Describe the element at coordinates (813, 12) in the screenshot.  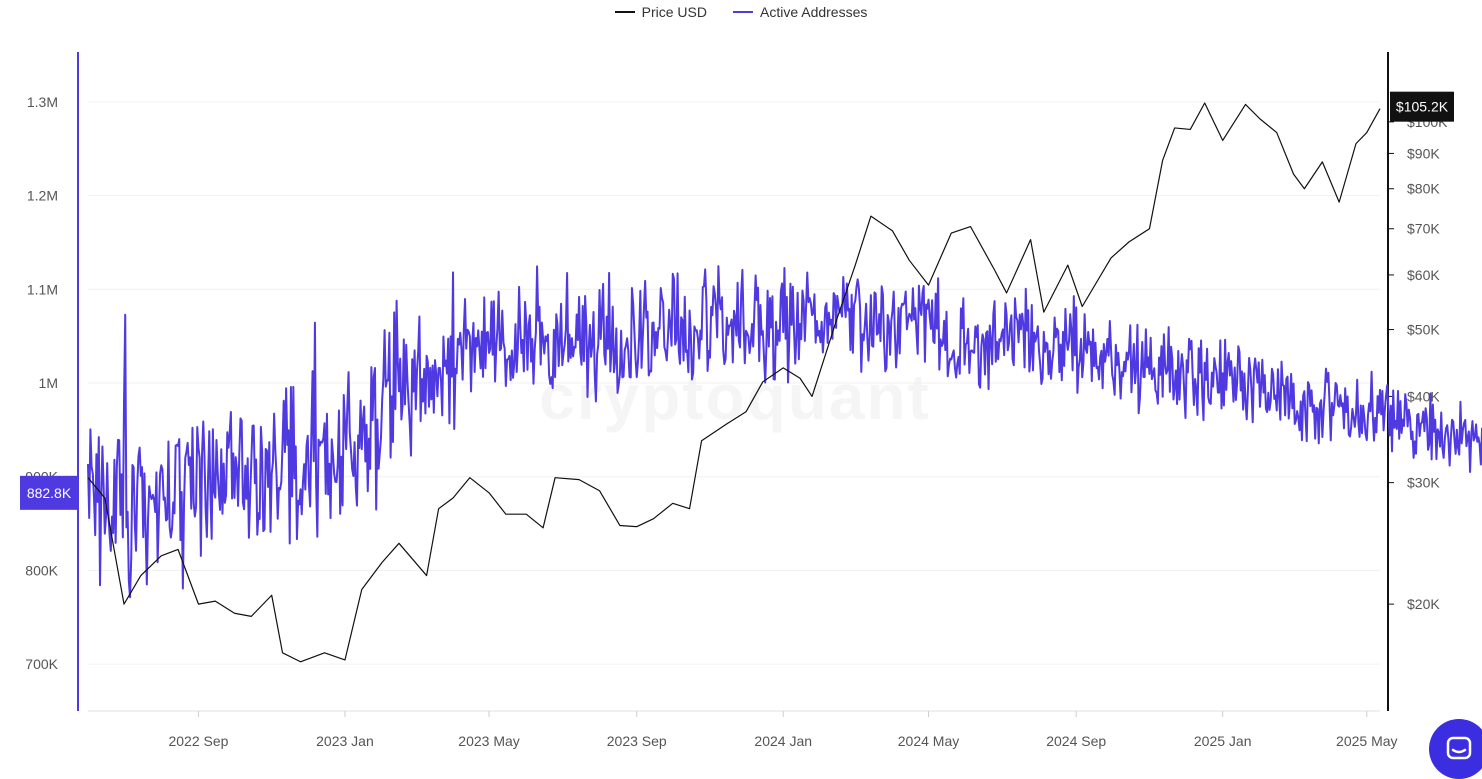
I see `legend-label-active-addresses: Active Addresses` at that location.